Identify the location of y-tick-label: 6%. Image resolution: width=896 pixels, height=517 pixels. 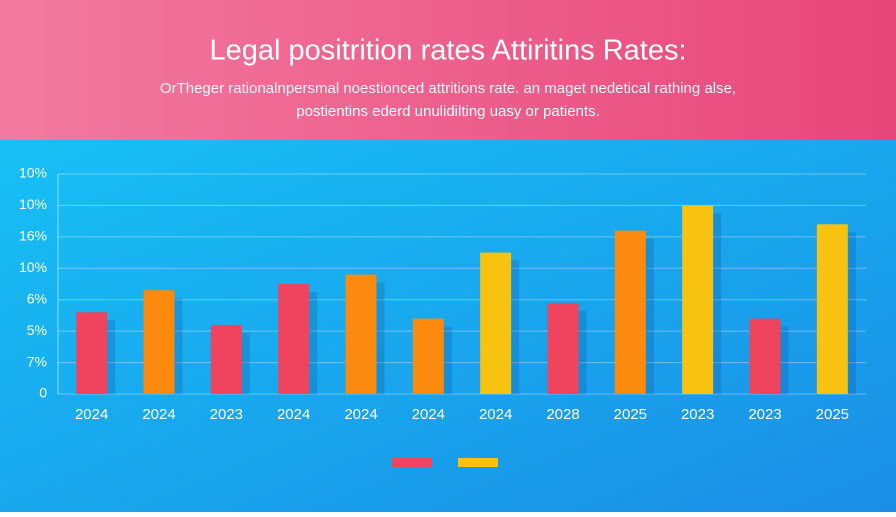
(37, 298).